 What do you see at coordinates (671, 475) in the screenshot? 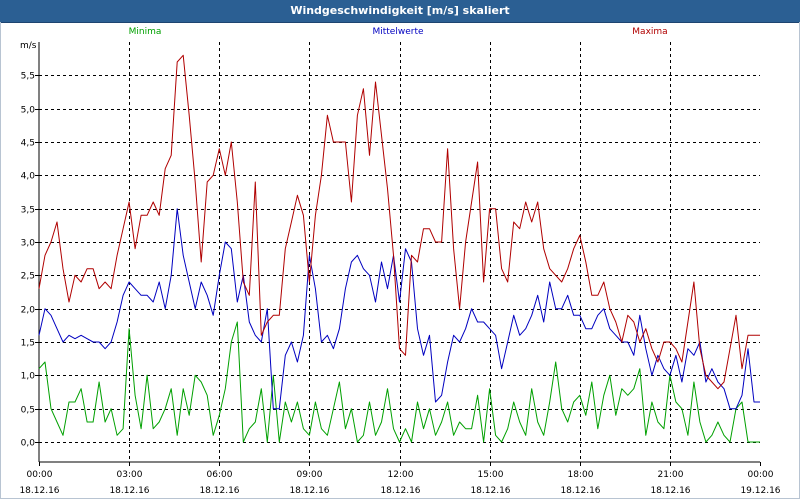
I see `x-tick-time-label: 21:00` at bounding box center [671, 475].